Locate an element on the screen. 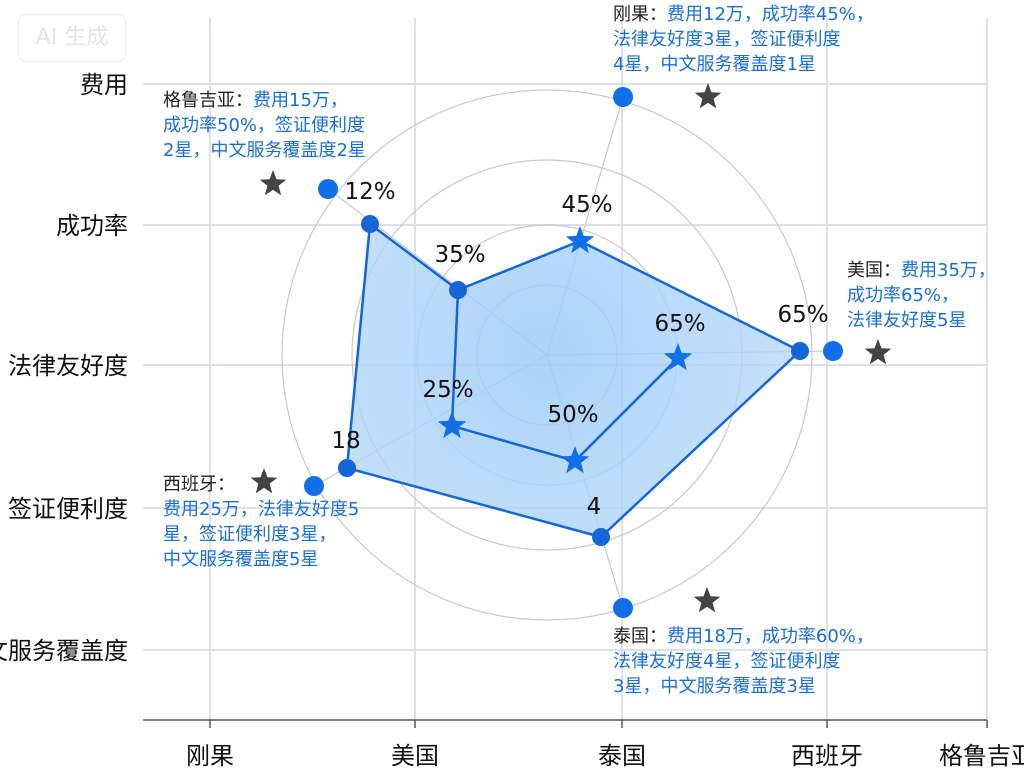 This screenshot has width=1024, height=768. annotation-country: 刚果： is located at coordinates (640, 14).